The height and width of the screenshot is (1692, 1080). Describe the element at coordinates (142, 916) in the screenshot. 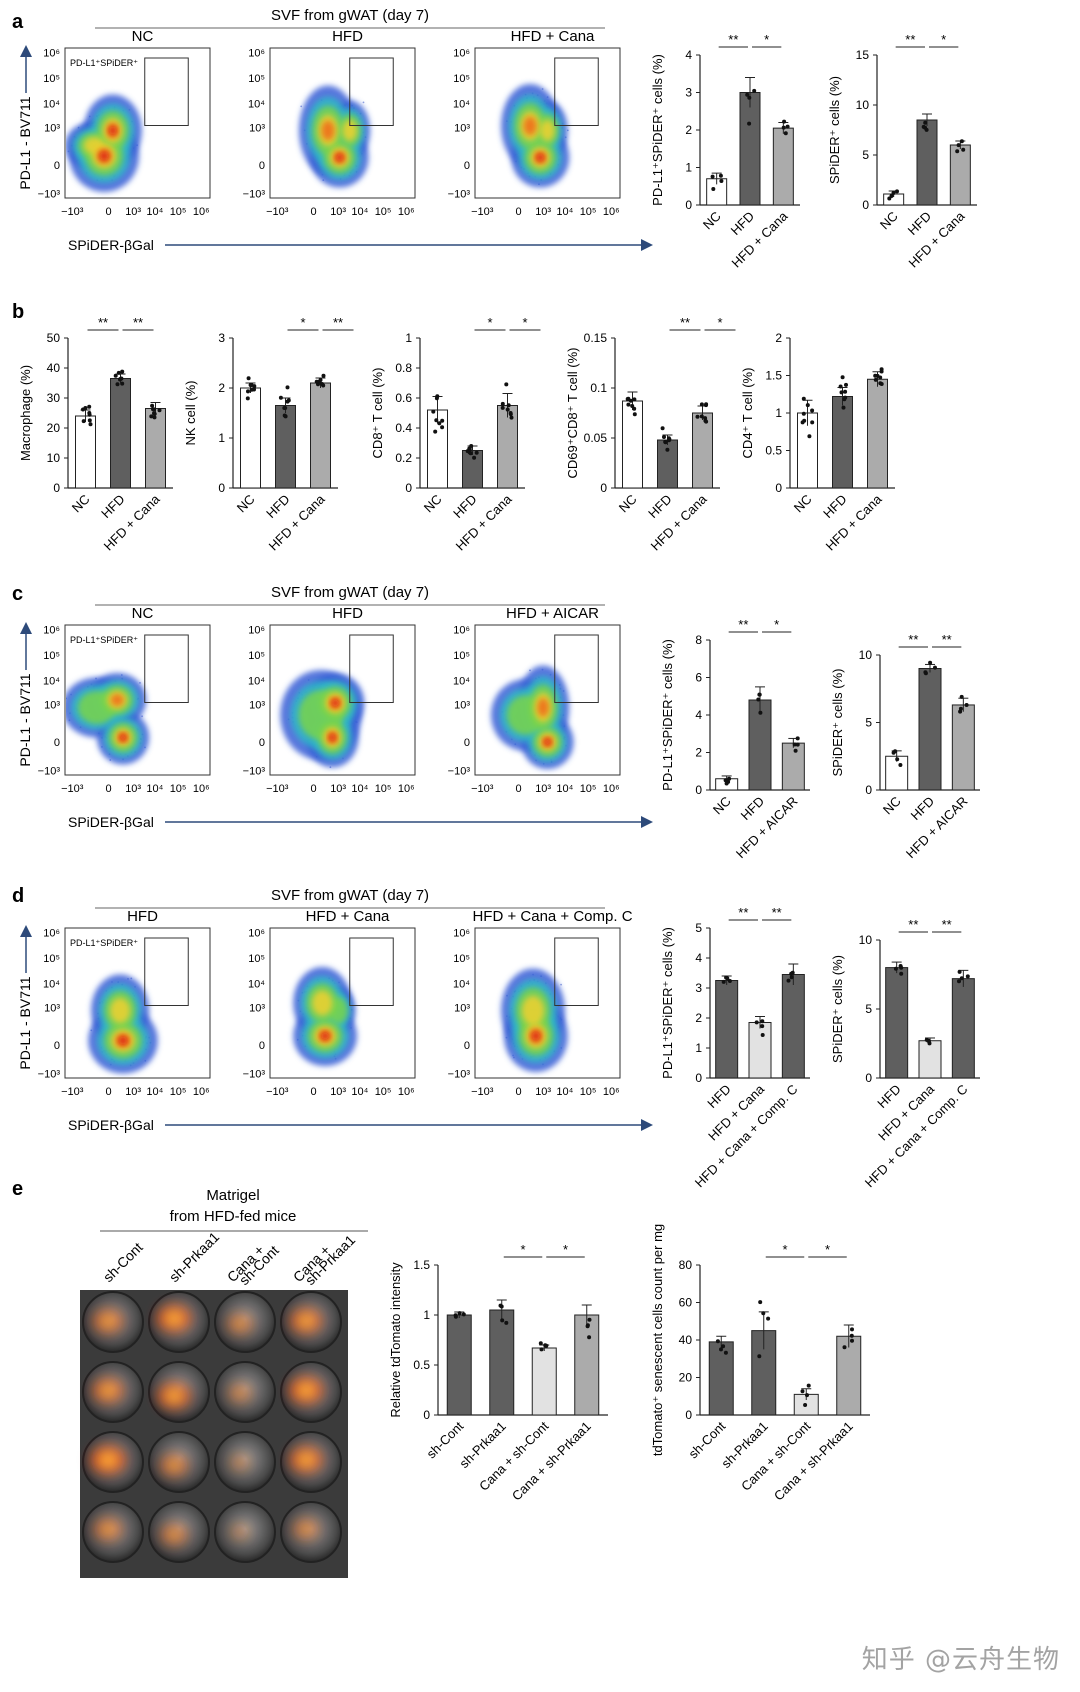

I see `flow-plot-title: HFD` at that location.